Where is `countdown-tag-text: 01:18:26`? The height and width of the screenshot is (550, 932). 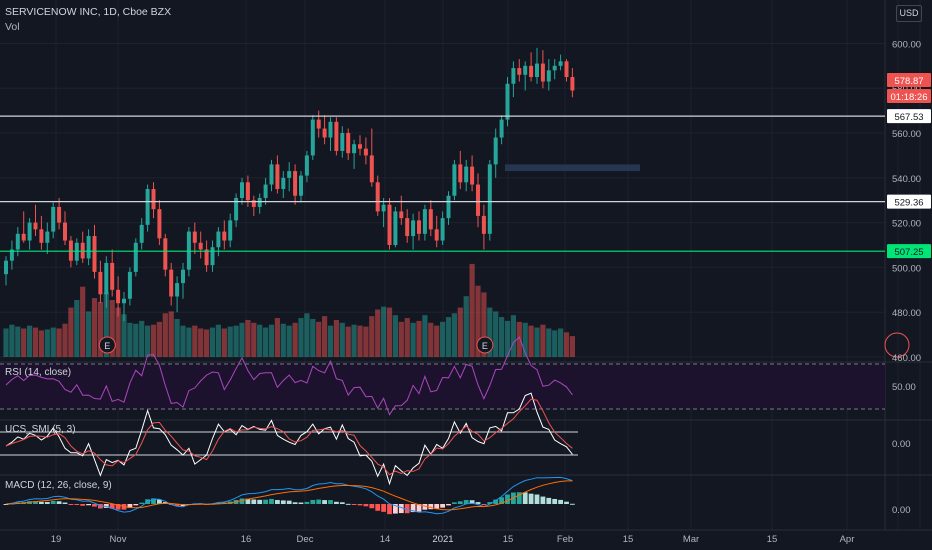
countdown-tag-text: 01:18:26 is located at coordinates (909, 97).